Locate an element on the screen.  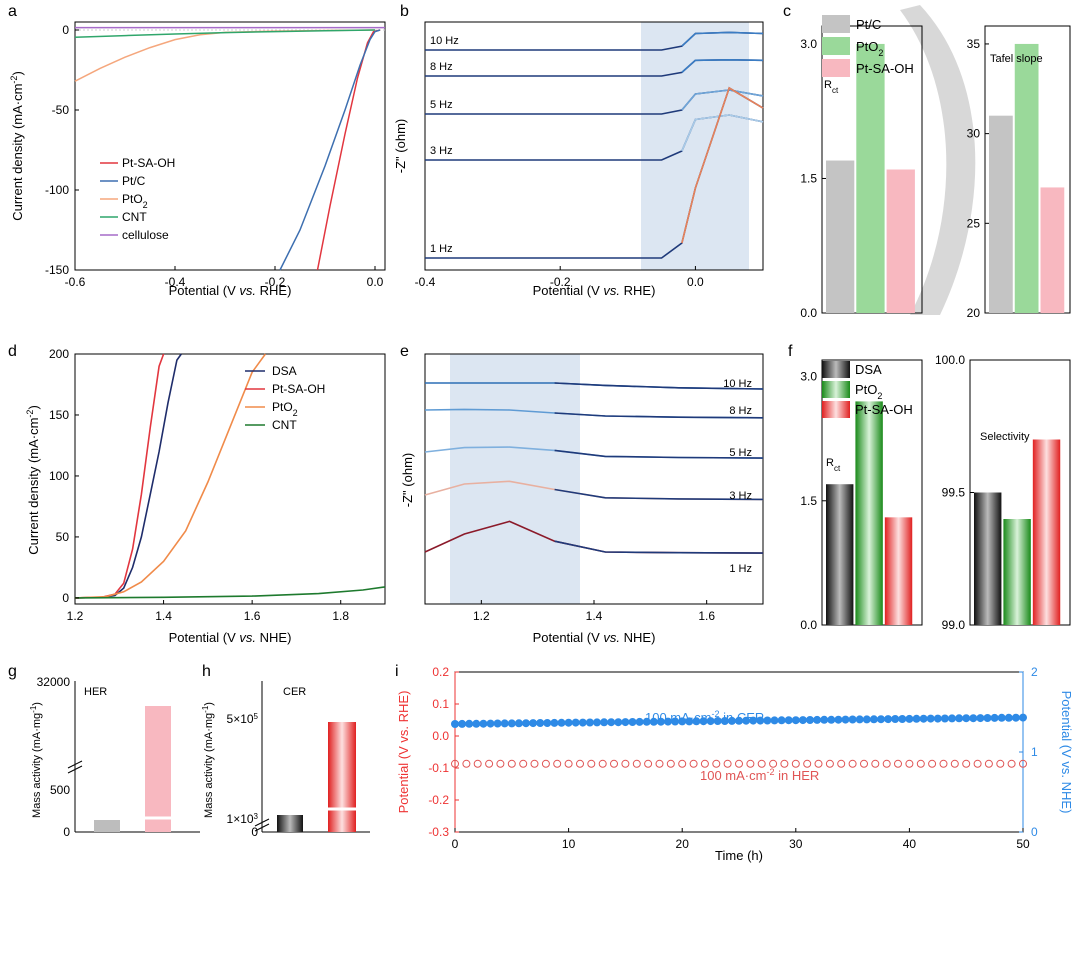
legend-f-pto2: PtO2 is located at coordinates (868, 391).